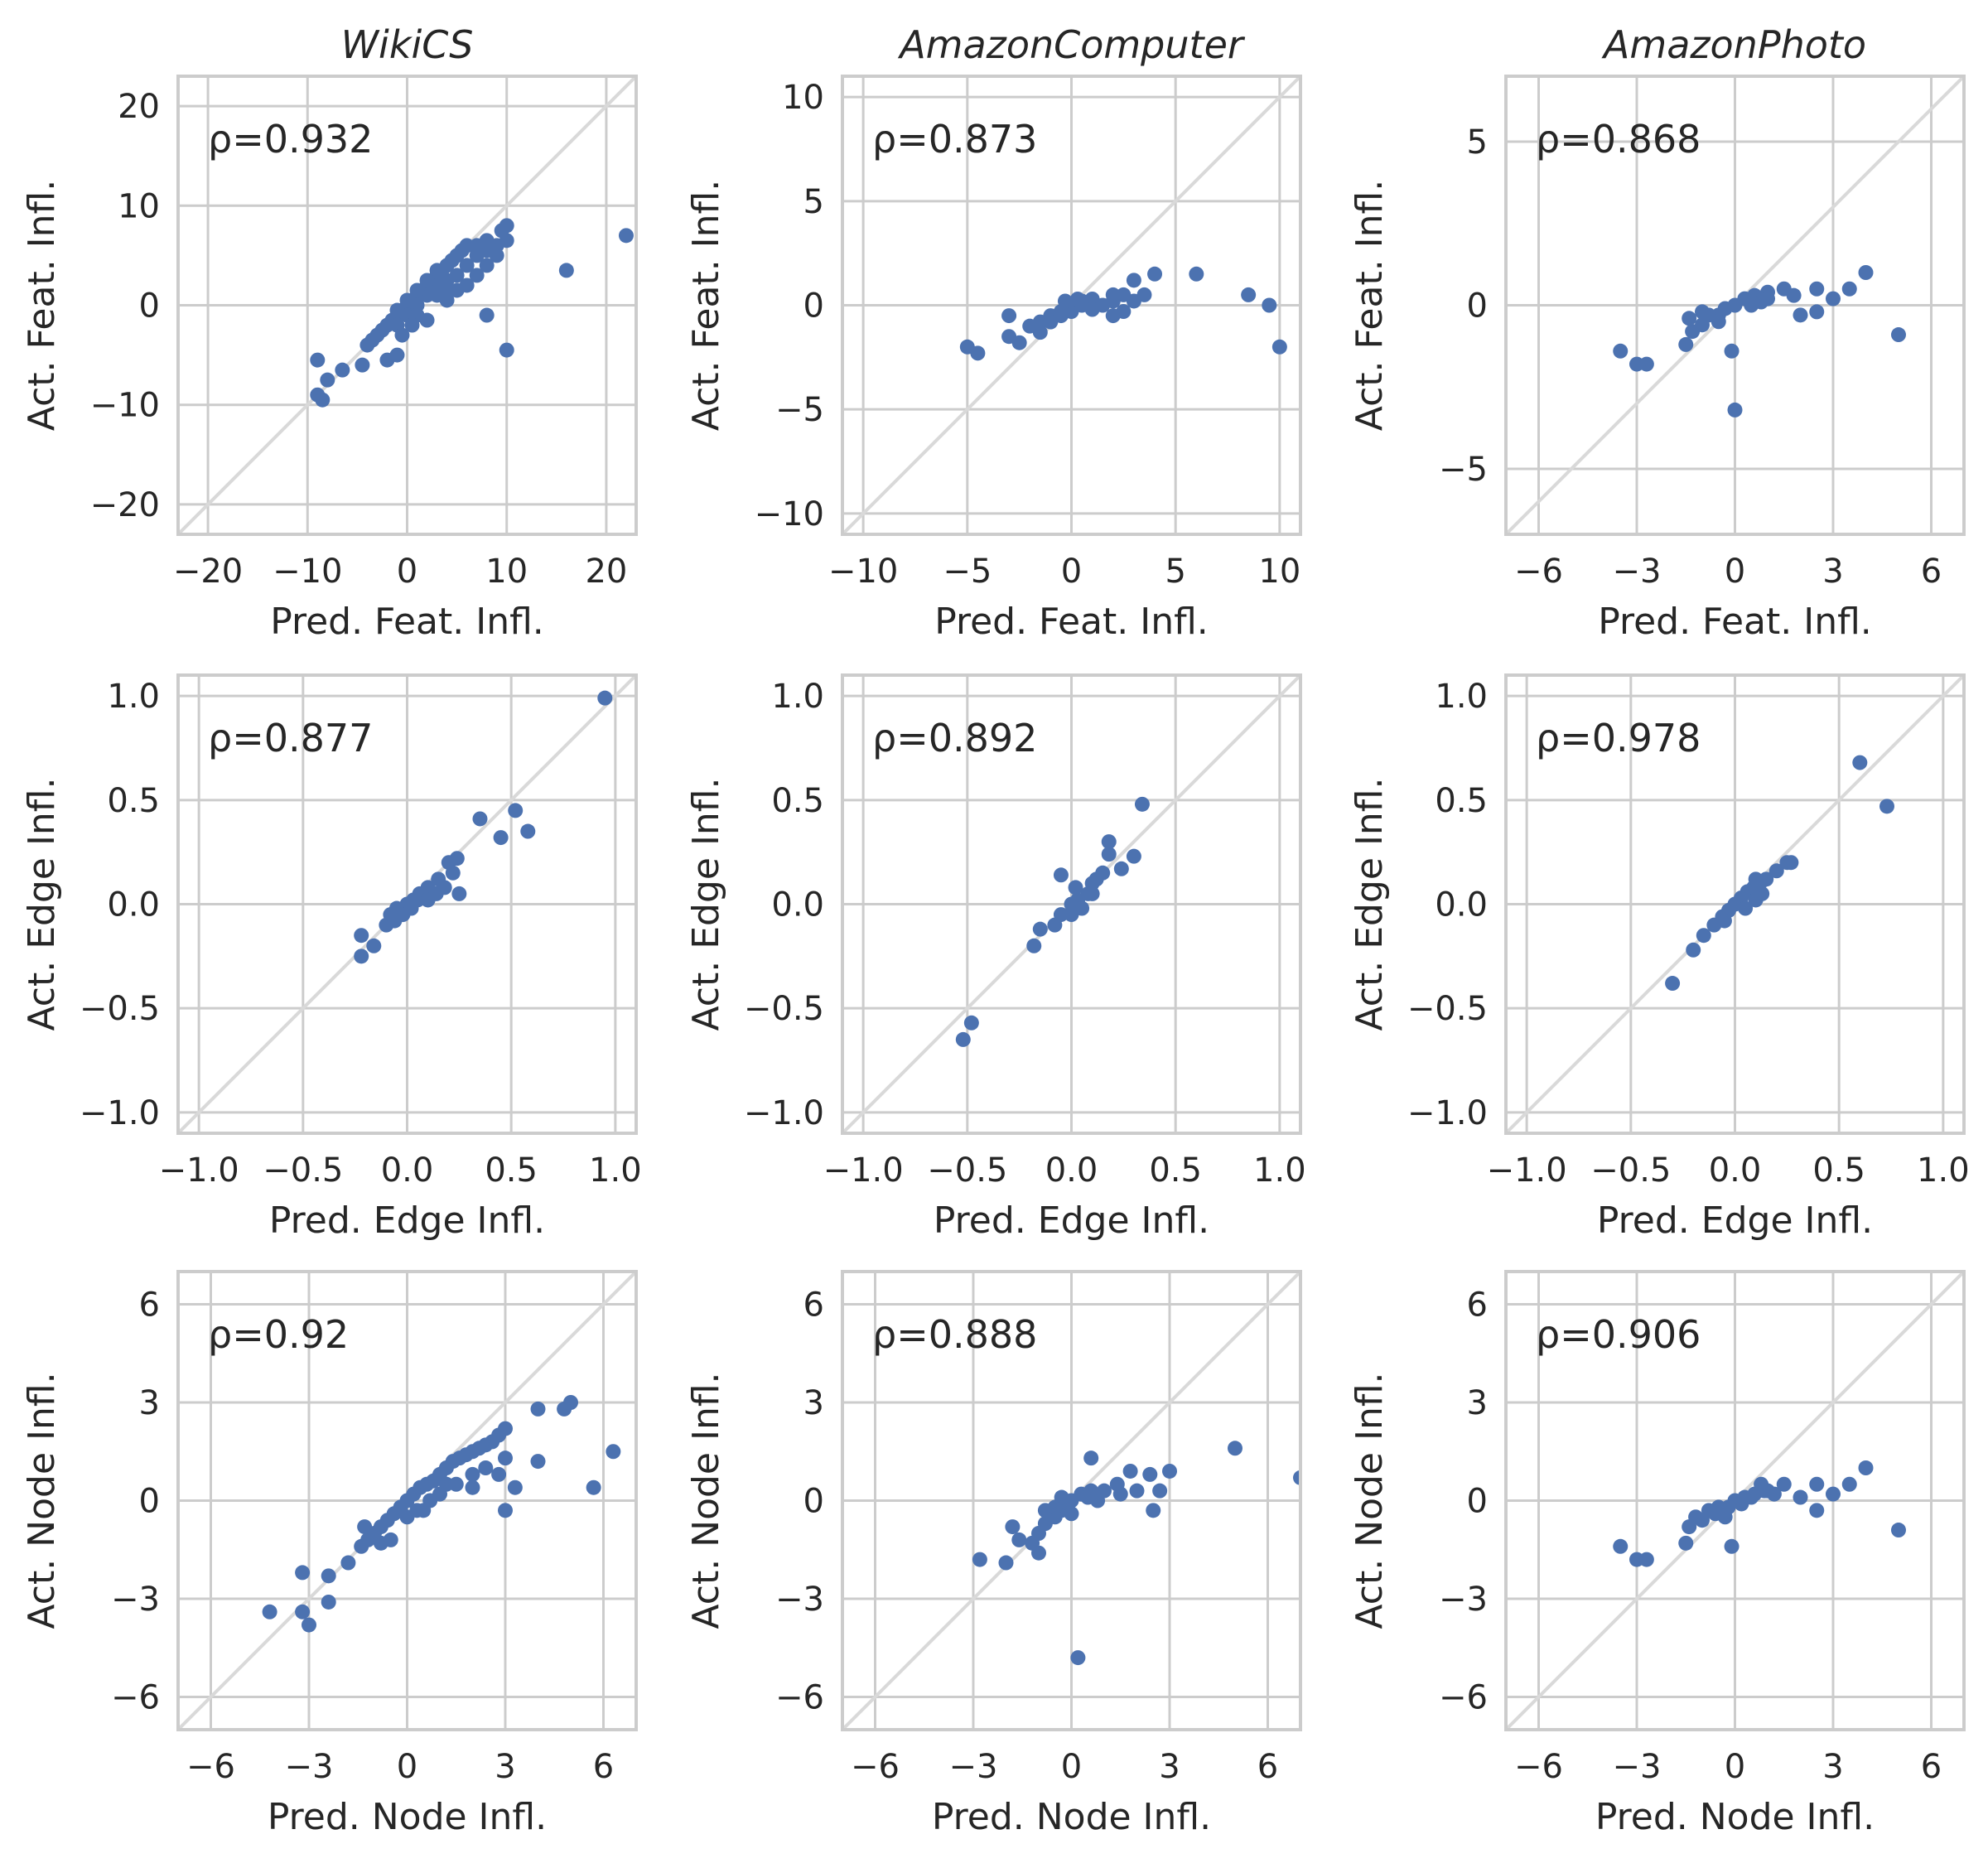  What do you see at coordinates (120, 1113) in the screenshot?
I see `y-tick-label: −1.0` at bounding box center [120, 1113].